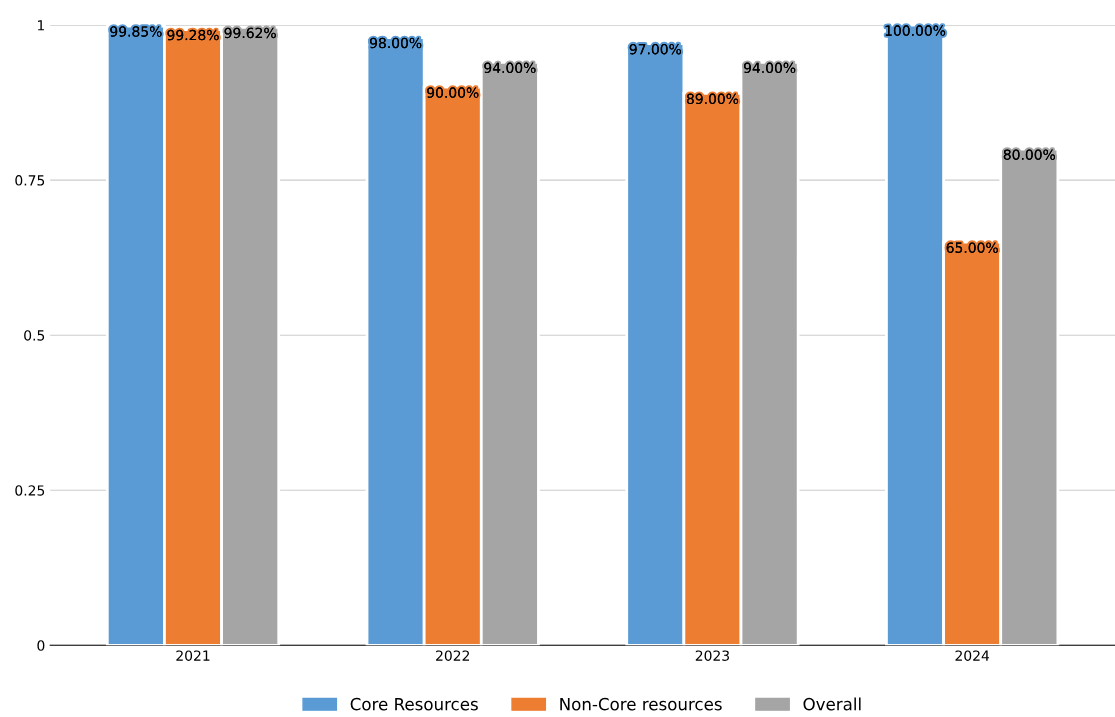 This screenshot has height=717, width=1115. What do you see at coordinates (34, 335) in the screenshot?
I see `y-tick-label: 0.5` at bounding box center [34, 335].